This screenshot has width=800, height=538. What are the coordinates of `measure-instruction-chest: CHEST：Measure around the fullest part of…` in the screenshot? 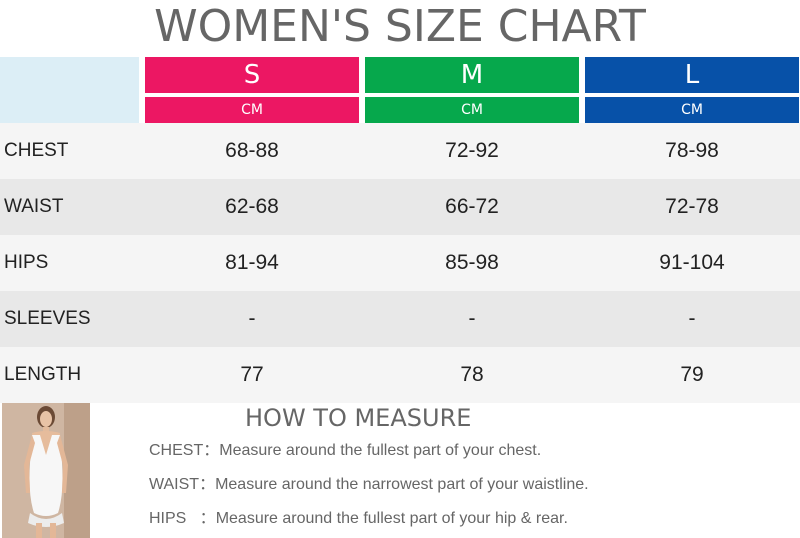 It's located at (345, 451).